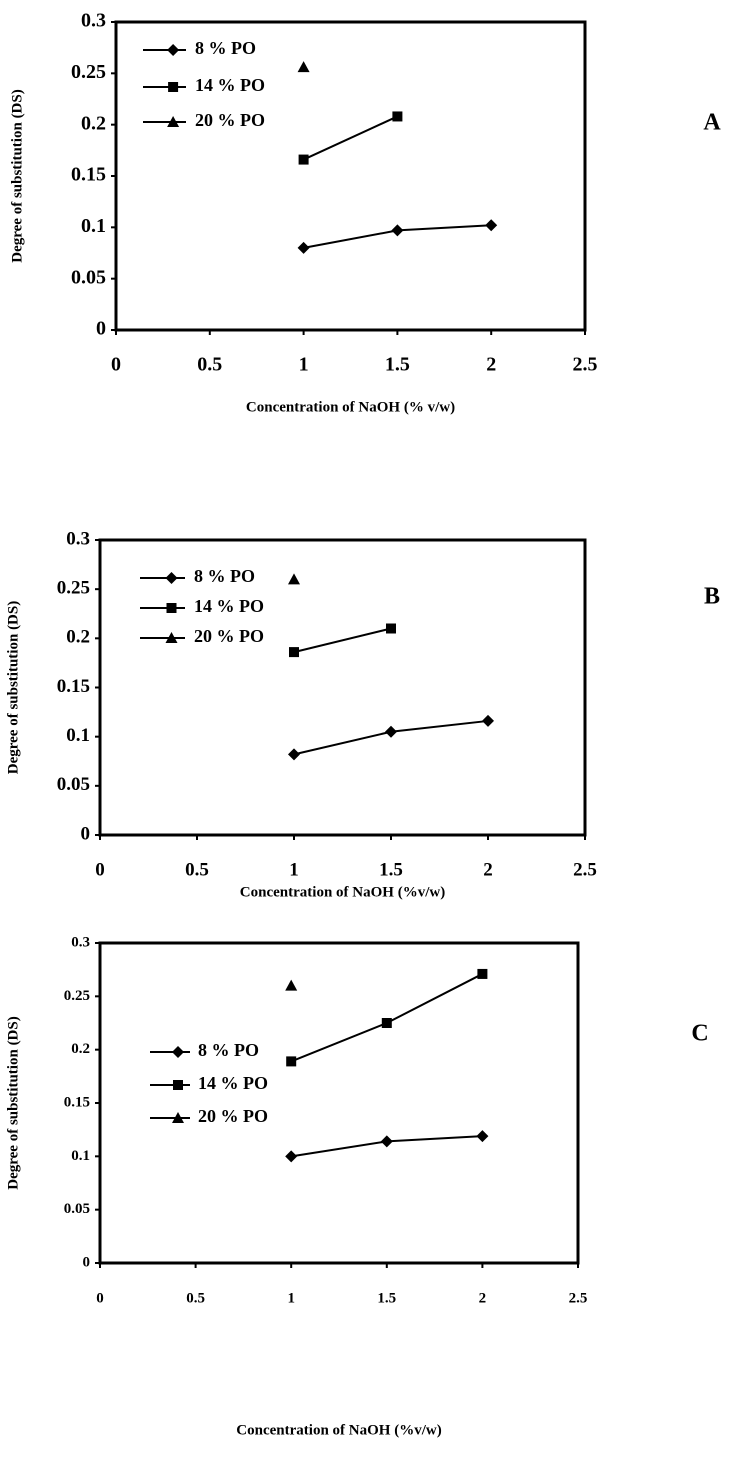 This screenshot has width=740, height=1471. What do you see at coordinates (712, 123) in the screenshot?
I see `panel-label: A` at bounding box center [712, 123].